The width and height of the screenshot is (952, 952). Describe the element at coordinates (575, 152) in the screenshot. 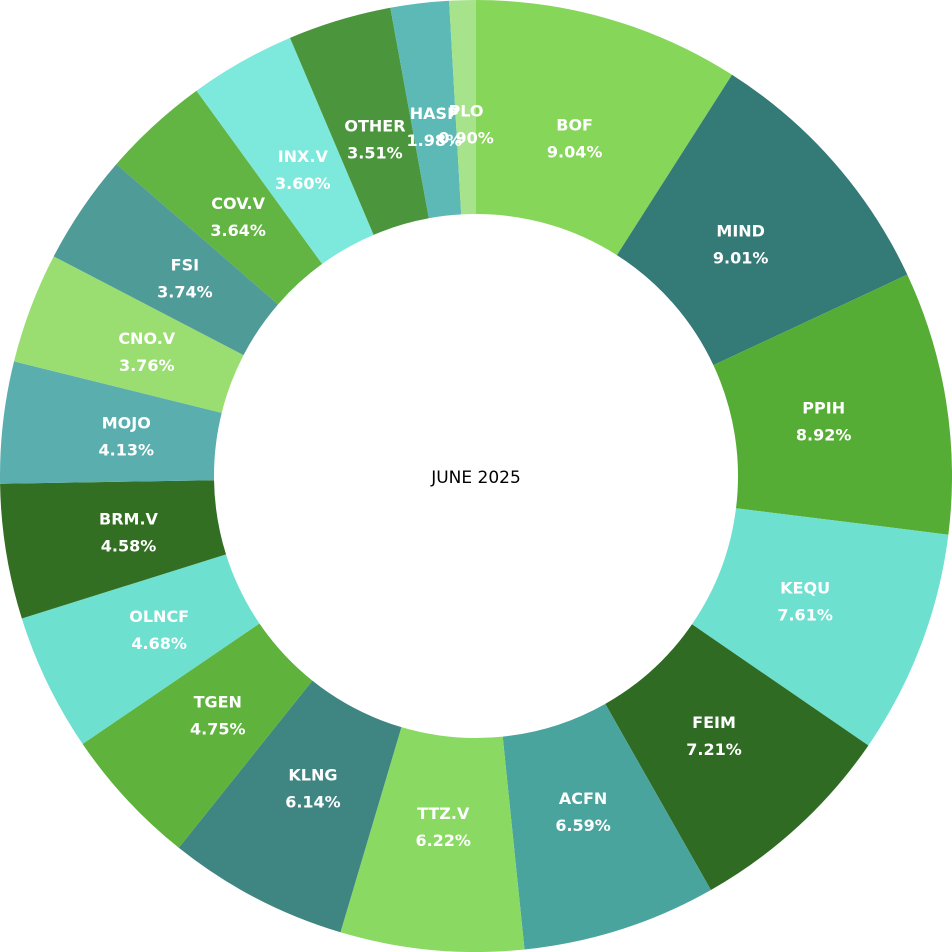

I see `segment-value-label: 9.04%` at that location.